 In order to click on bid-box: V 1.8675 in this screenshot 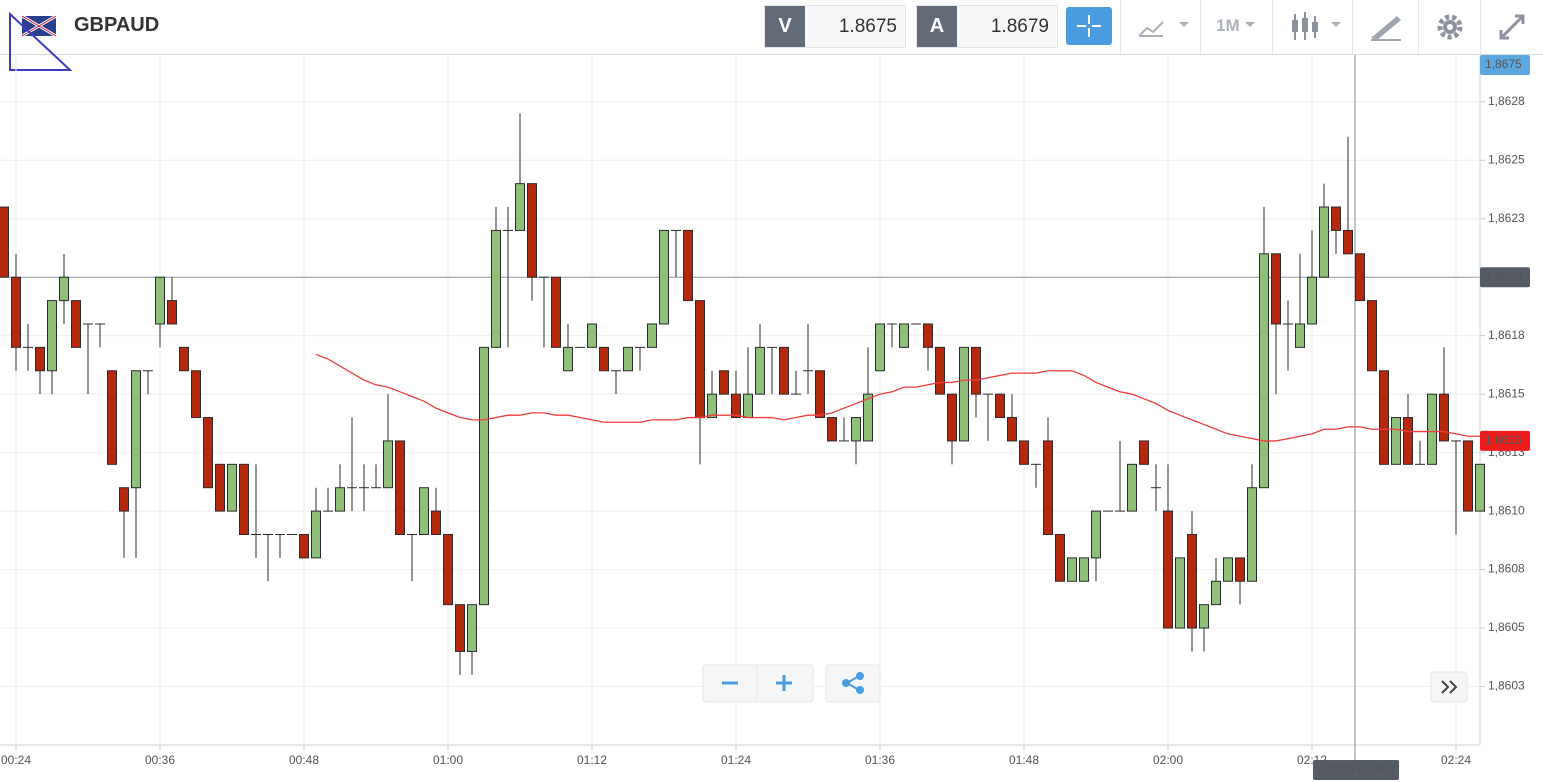, I will do `click(835, 26)`.